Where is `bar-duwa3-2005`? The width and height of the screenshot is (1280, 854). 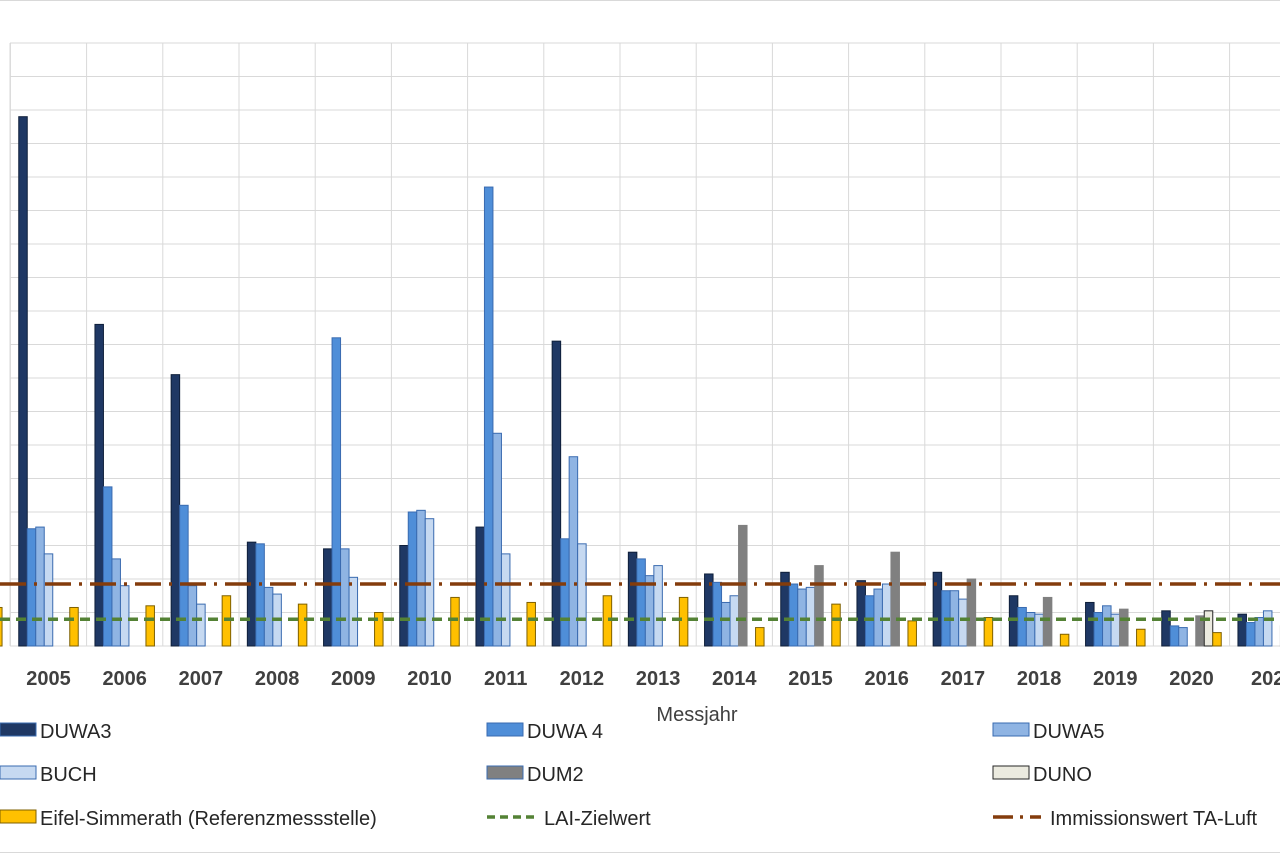
bar-duwa3-2005 is located at coordinates (23, 381).